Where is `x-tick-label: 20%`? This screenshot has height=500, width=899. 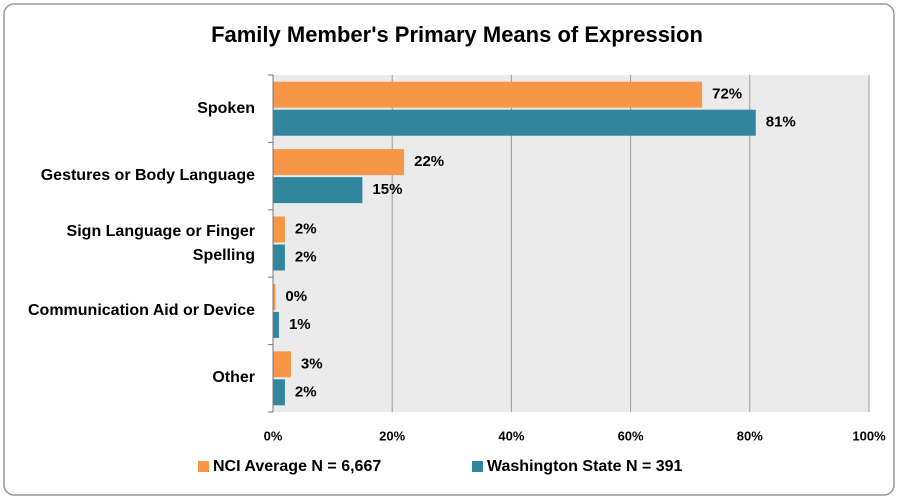 x-tick-label: 20% is located at coordinates (392, 435).